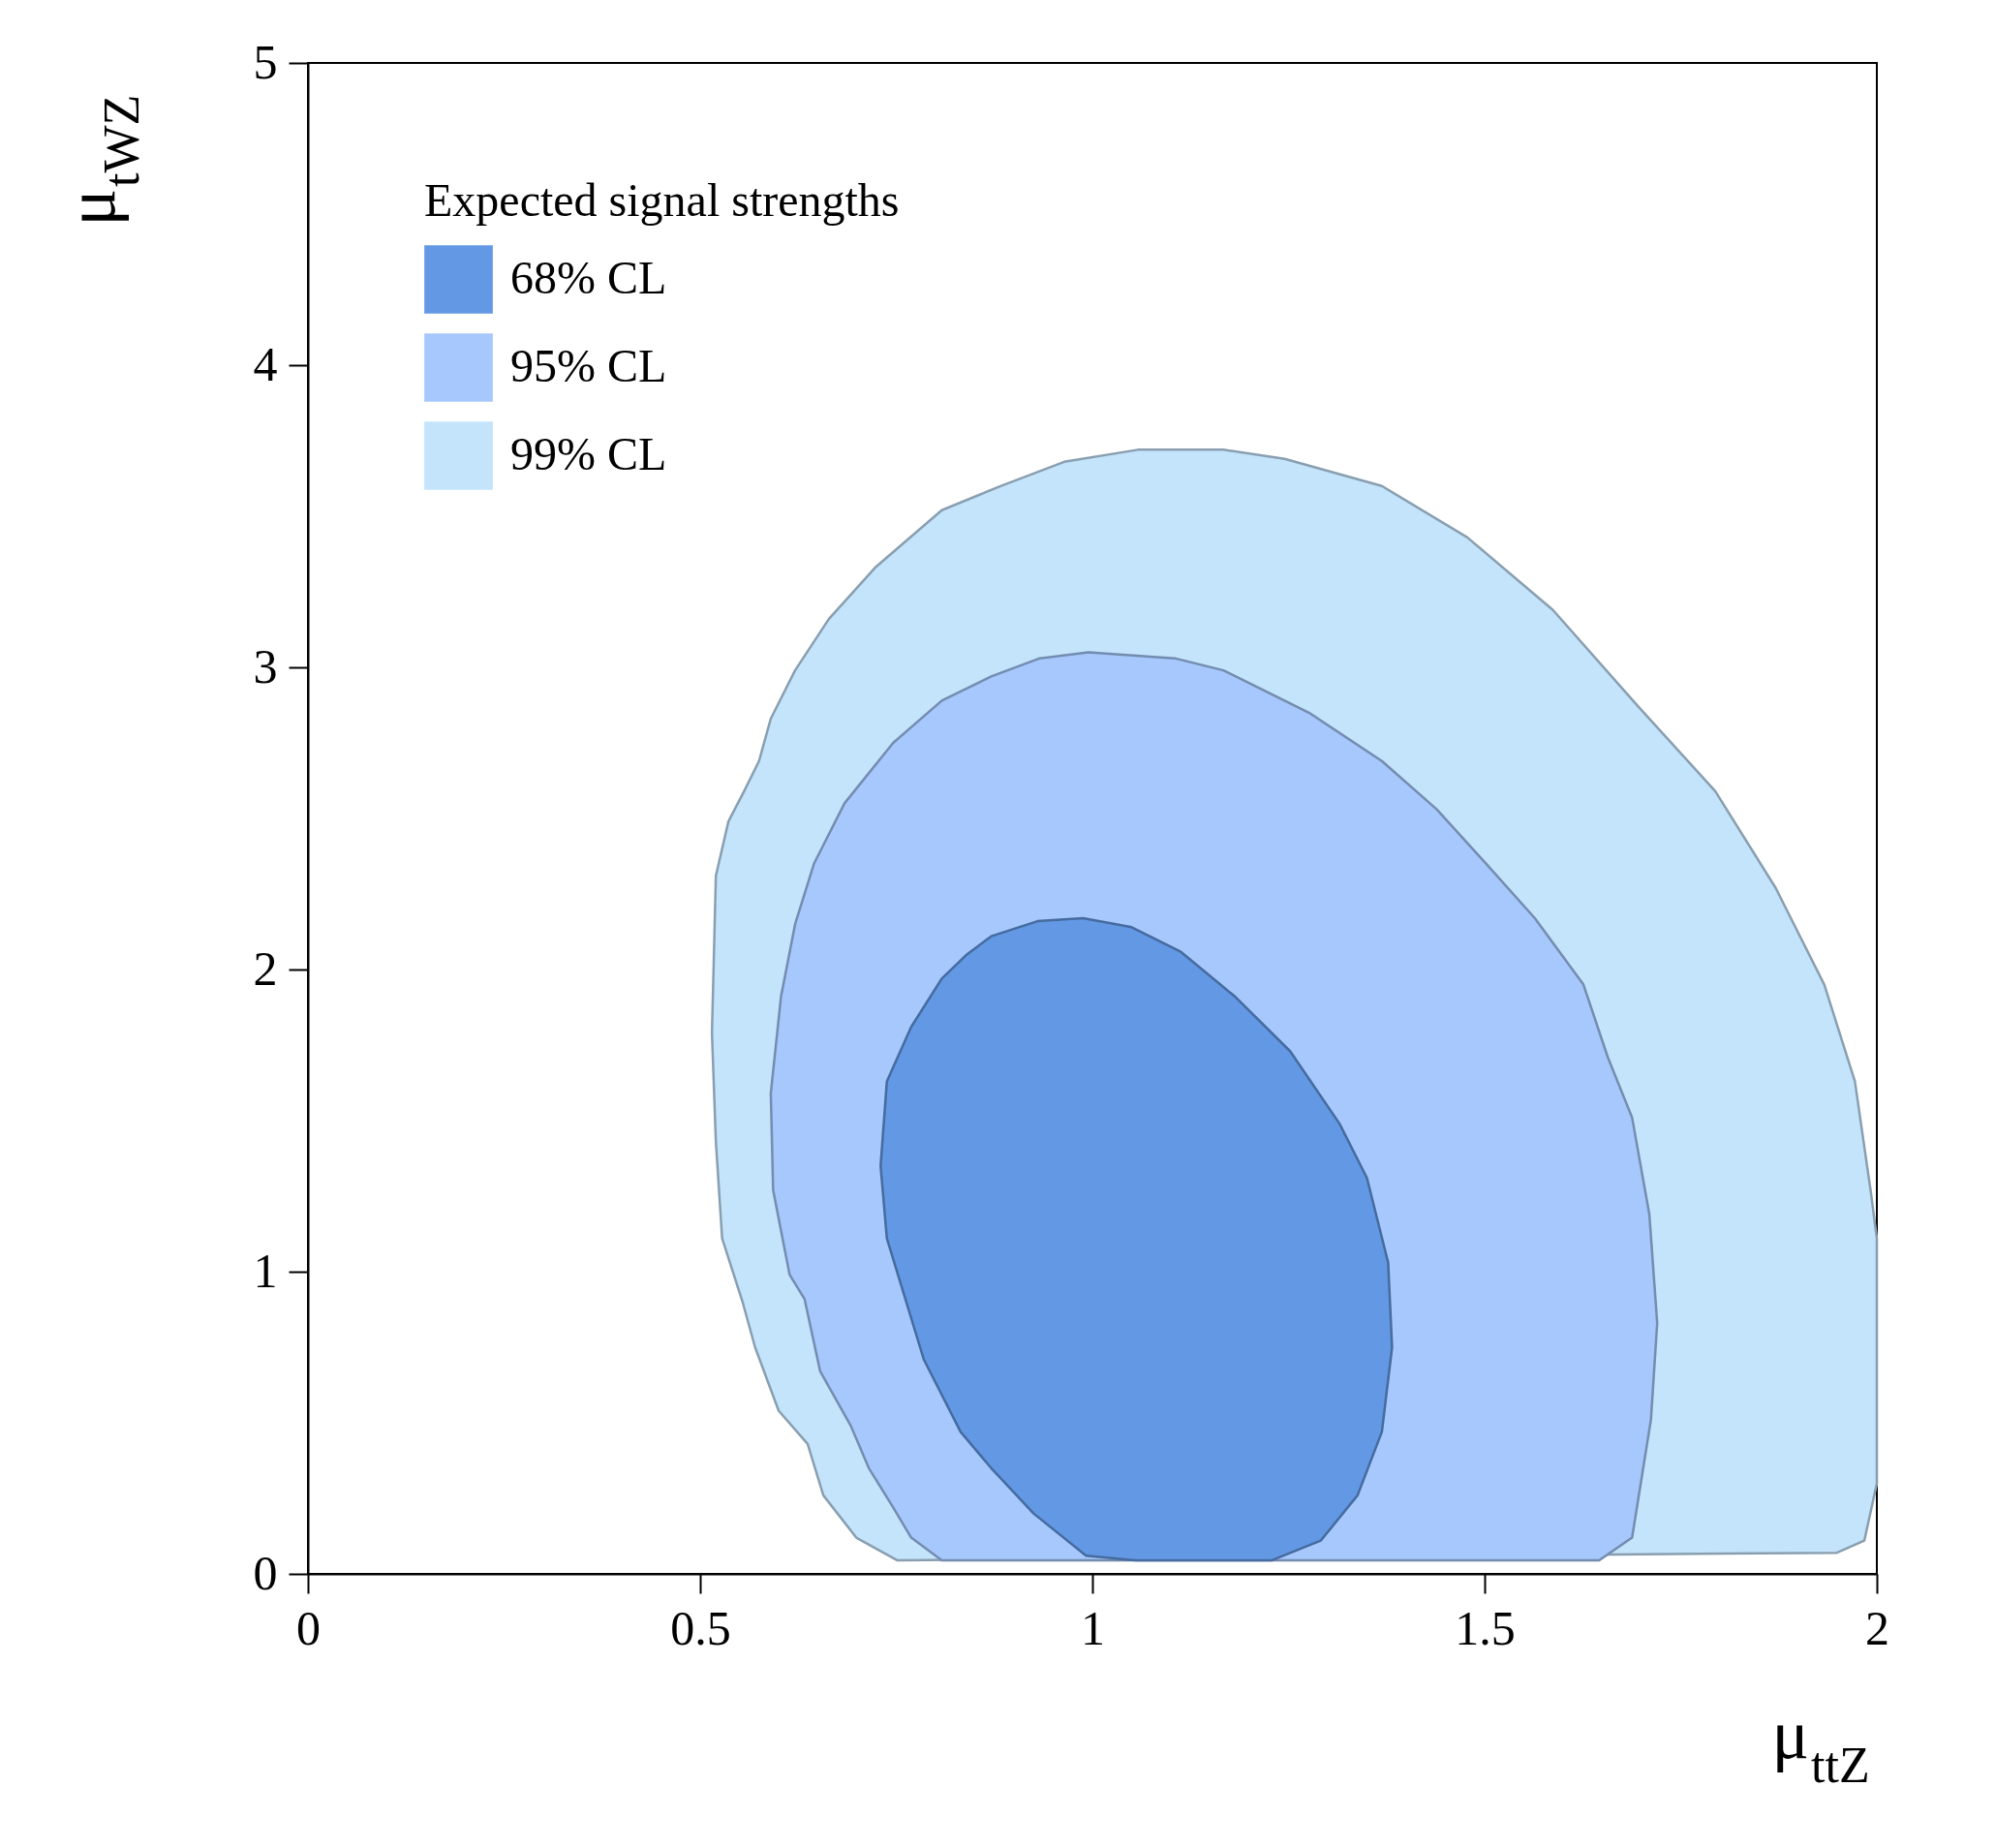  Describe the element at coordinates (588, 277) in the screenshot. I see `legend-label: 68% CL` at that location.